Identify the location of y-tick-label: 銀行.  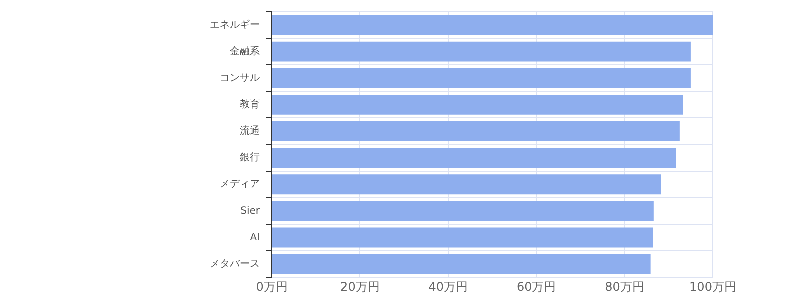
(250, 158).